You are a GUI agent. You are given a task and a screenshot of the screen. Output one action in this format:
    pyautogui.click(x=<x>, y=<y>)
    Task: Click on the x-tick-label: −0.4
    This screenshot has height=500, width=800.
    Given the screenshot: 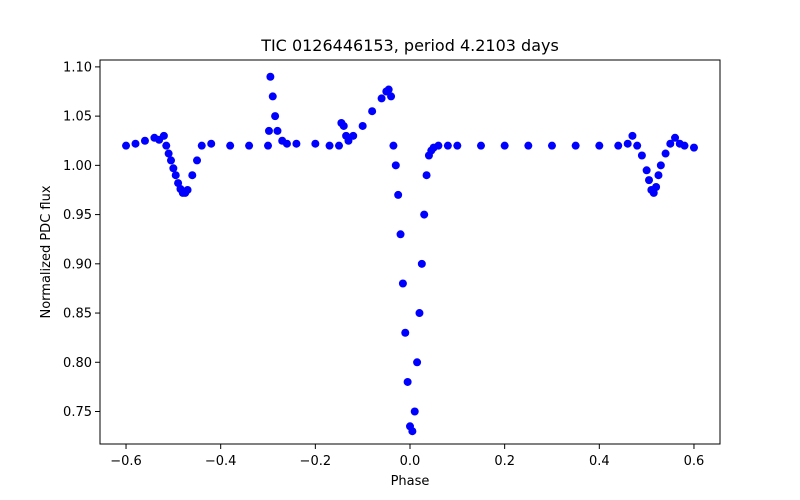 What is the action you would take?
    pyautogui.click(x=221, y=461)
    